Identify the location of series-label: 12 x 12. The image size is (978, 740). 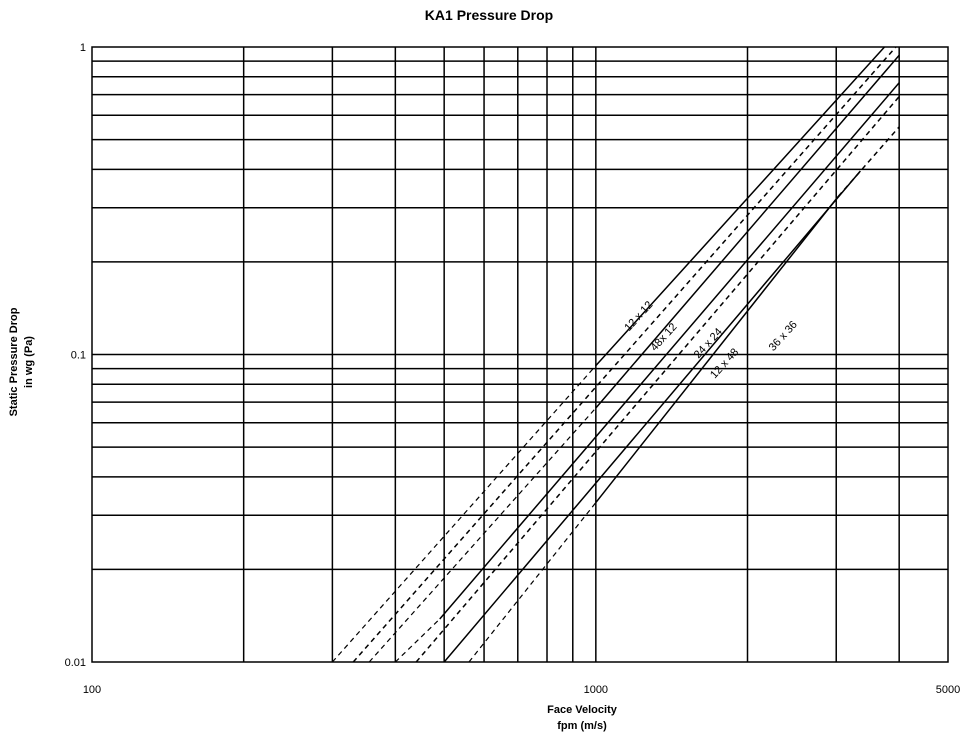
(638, 316).